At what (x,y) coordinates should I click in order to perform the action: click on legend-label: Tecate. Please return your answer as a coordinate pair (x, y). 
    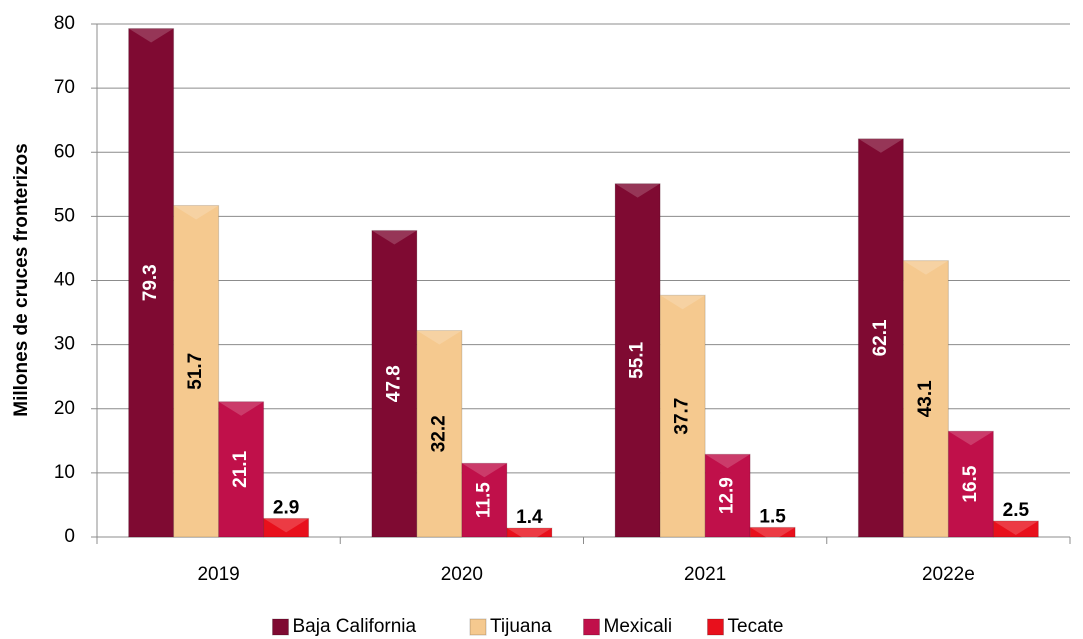
    Looking at the image, I should click on (756, 626).